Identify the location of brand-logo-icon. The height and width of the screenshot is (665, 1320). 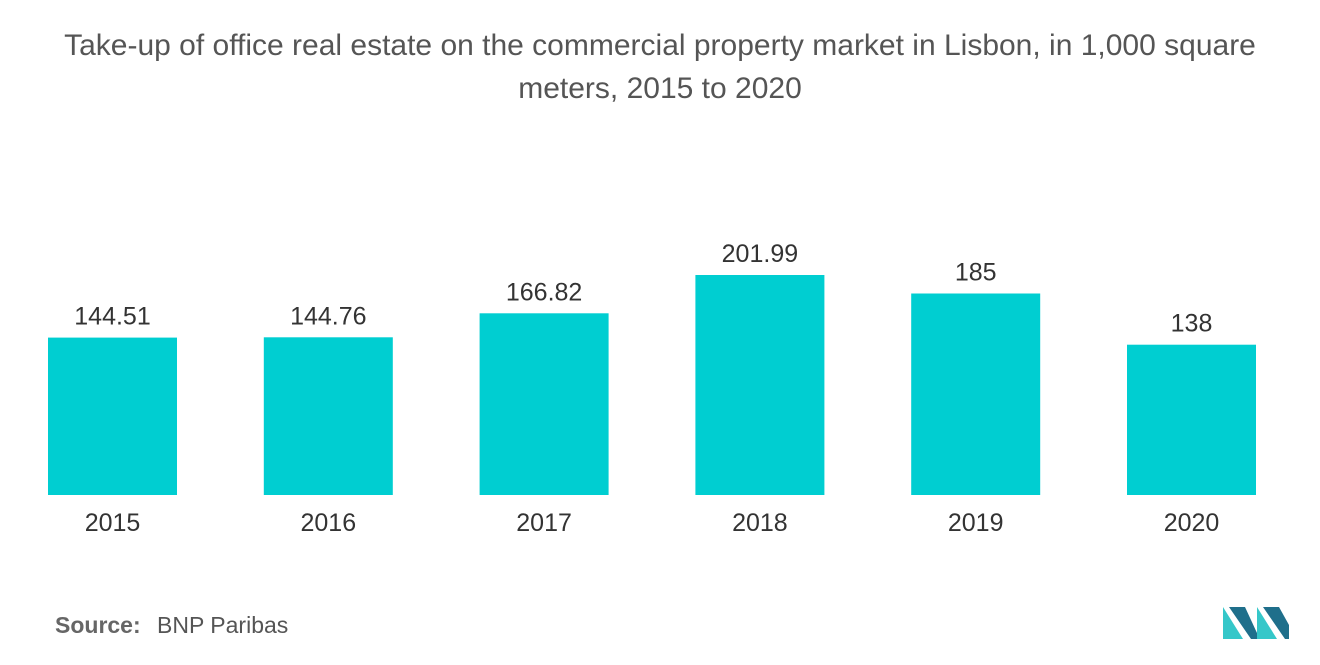
(1256, 623).